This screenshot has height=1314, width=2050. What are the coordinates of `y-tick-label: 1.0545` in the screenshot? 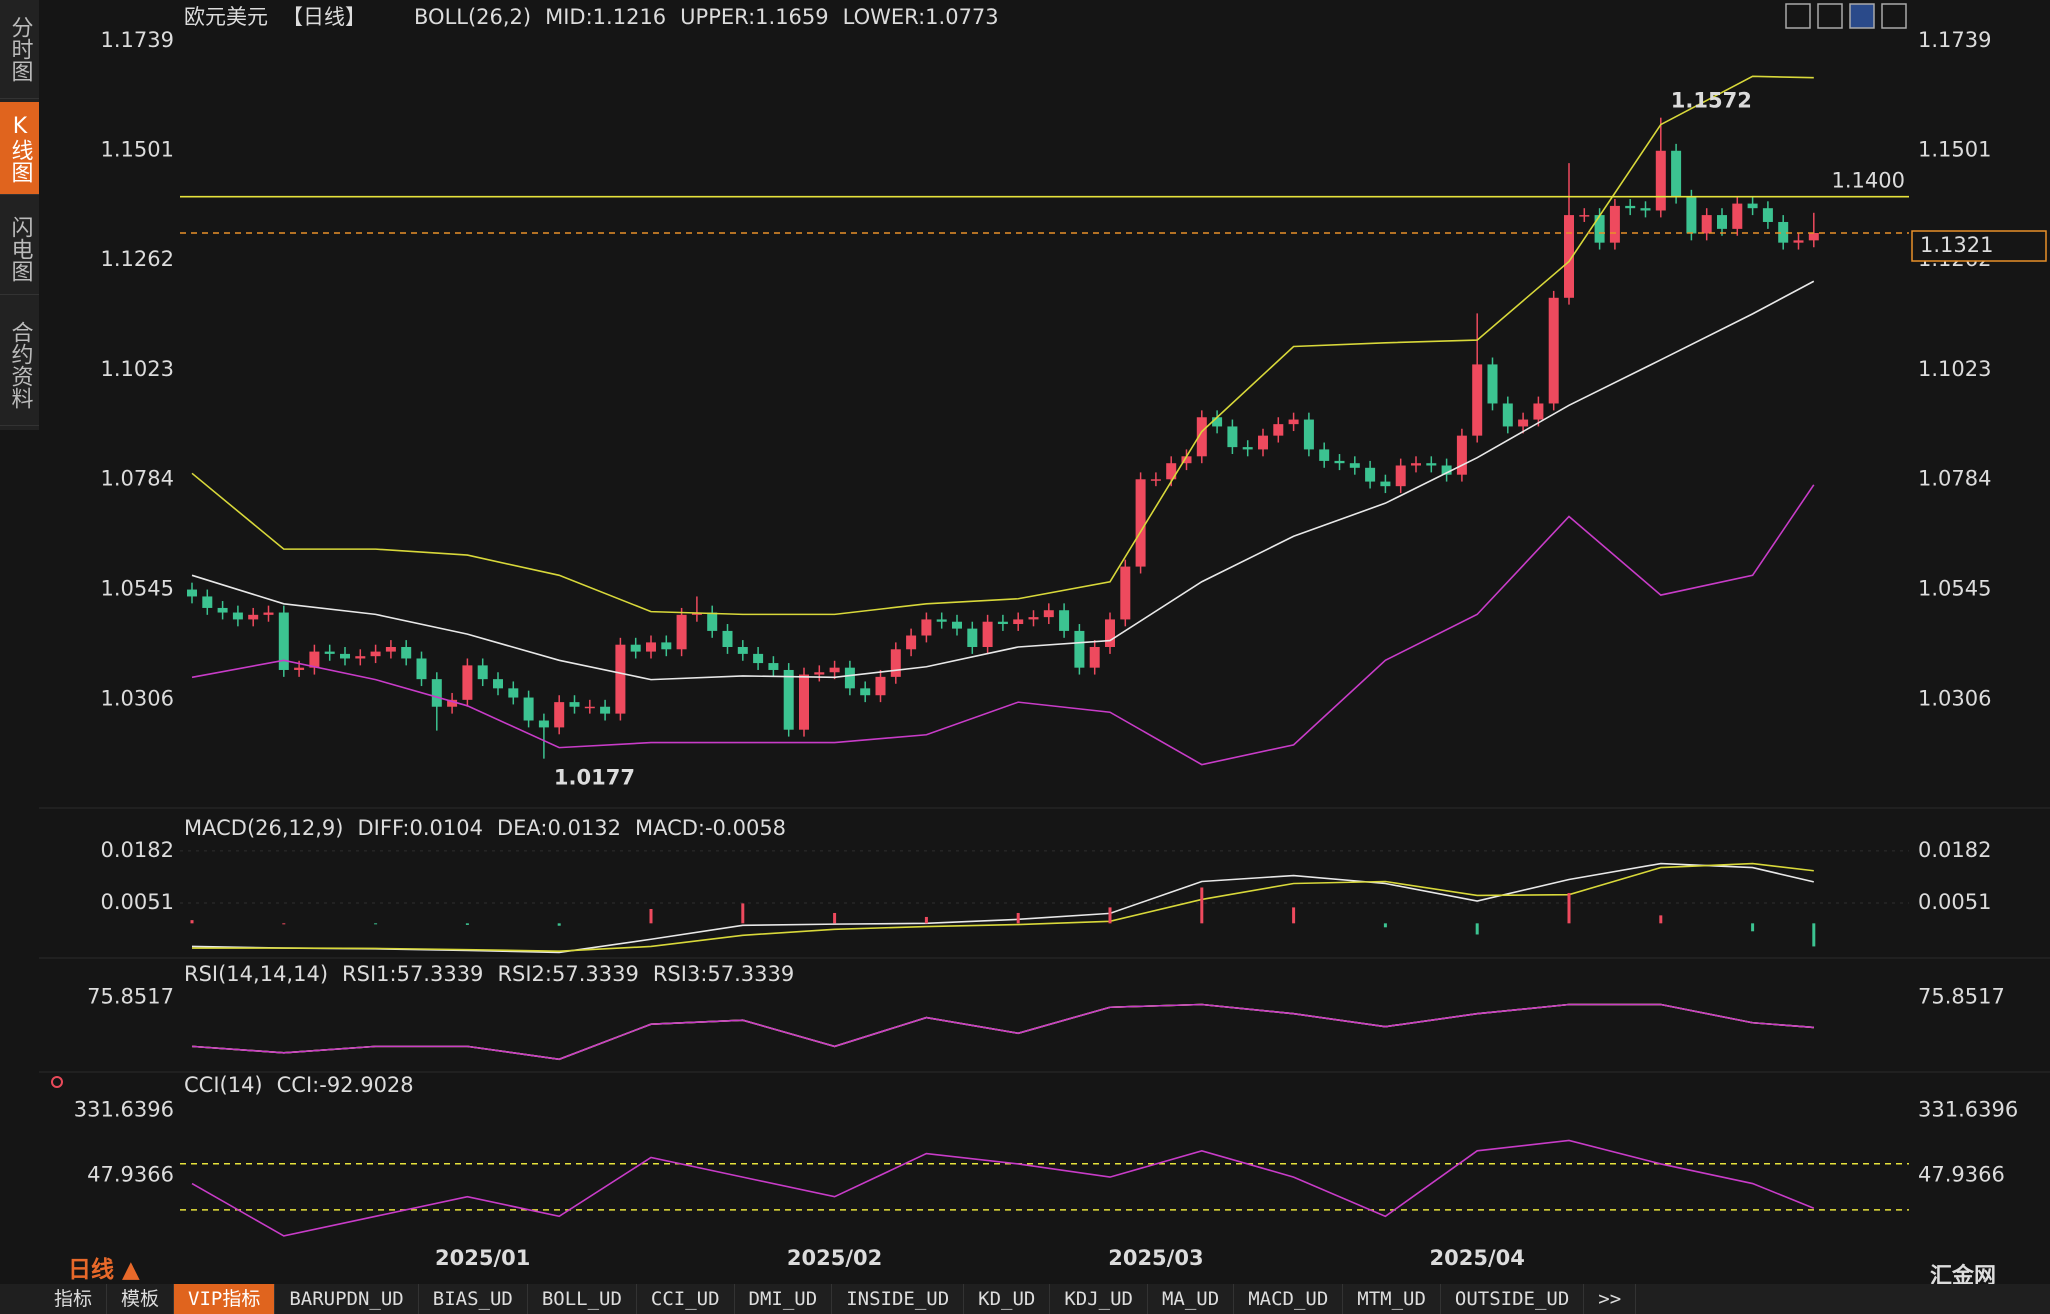 It's located at (137, 589).